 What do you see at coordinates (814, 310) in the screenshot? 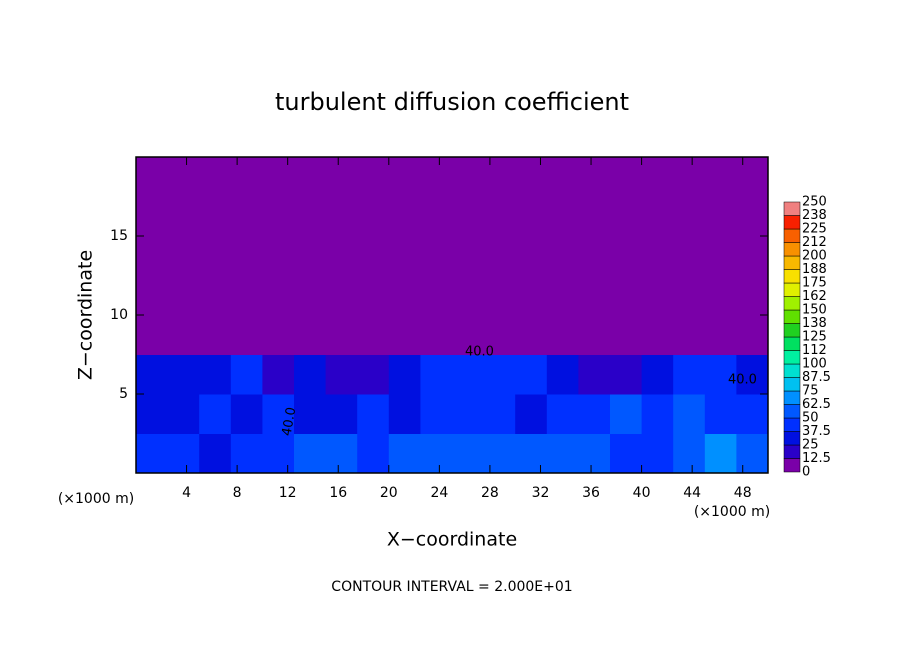
I see `colorbar-label: 150` at bounding box center [814, 310].